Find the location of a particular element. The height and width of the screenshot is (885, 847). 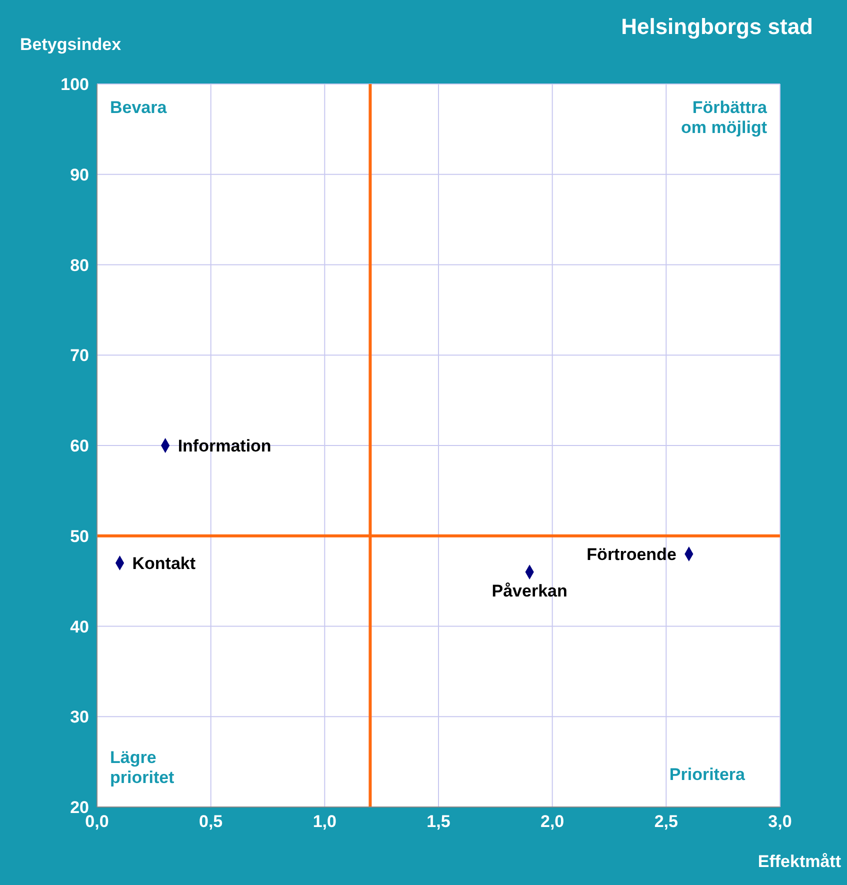

x-tick-label: 1,5 is located at coordinates (438, 822).